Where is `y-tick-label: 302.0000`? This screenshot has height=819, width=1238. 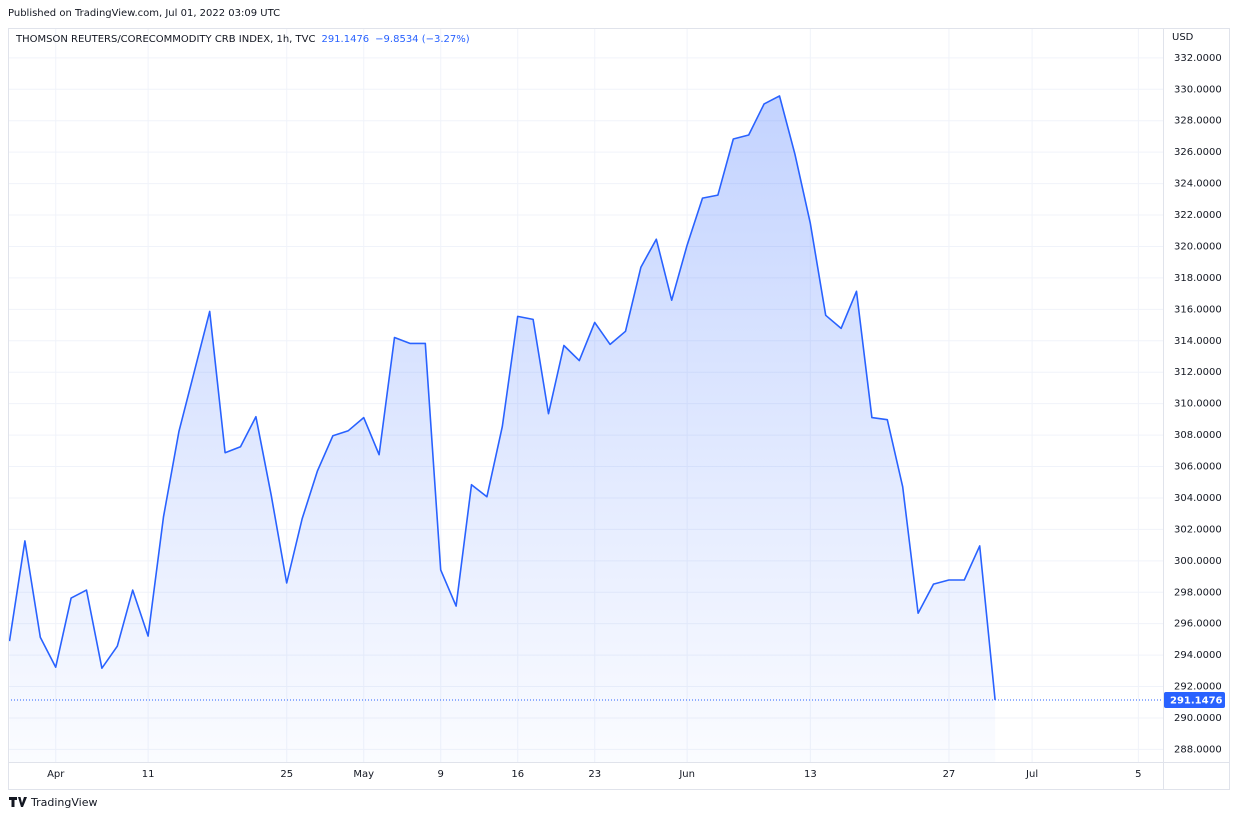
y-tick-label: 302.0000 is located at coordinates (1198, 529).